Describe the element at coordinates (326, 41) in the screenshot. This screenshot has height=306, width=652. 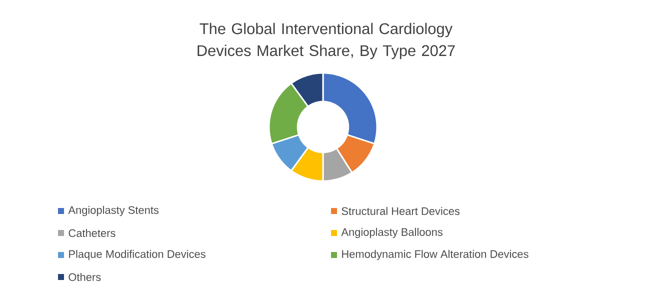
I see `chart-title: The Global Interventional Cardiology Devices Market Share, By Type 2027` at that location.